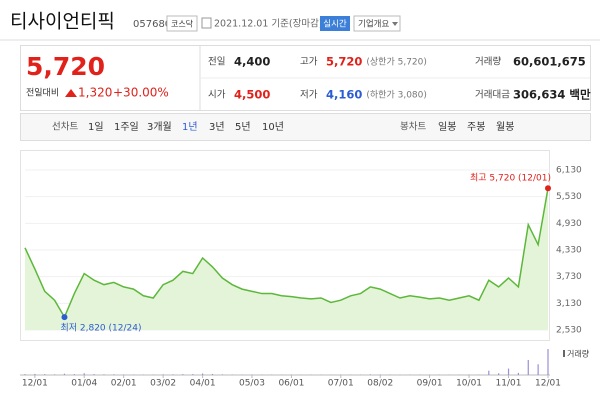 This screenshot has height=409, width=600. I want to click on x-tick-label: 01/04, so click(84, 384).